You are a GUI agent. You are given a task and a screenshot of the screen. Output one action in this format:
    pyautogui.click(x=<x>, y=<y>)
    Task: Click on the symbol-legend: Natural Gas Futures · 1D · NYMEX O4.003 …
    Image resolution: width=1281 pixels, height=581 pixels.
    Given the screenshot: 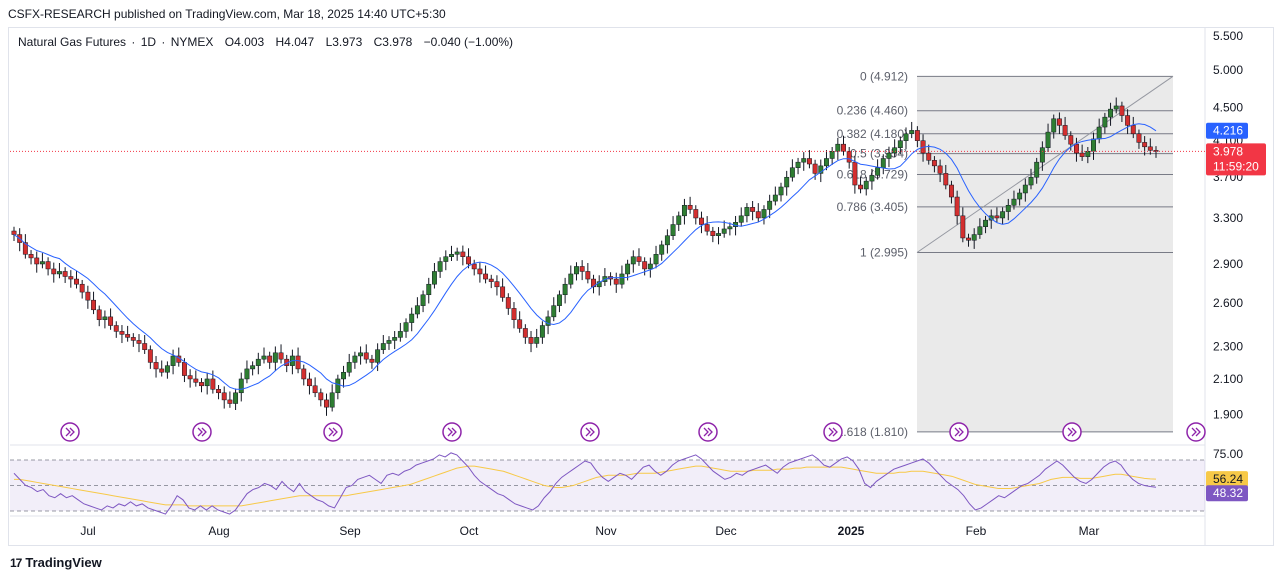 What is the action you would take?
    pyautogui.click(x=266, y=42)
    